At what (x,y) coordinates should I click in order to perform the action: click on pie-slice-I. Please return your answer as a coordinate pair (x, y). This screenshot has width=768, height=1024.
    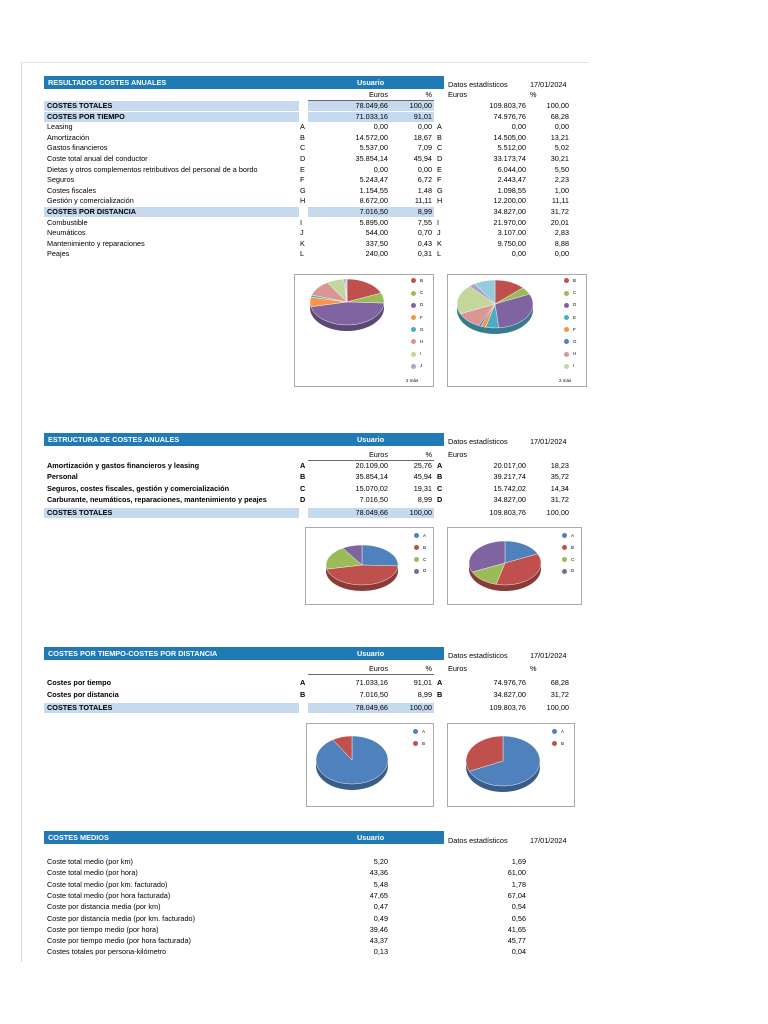
    Looking at the image, I should click on (476, 300).